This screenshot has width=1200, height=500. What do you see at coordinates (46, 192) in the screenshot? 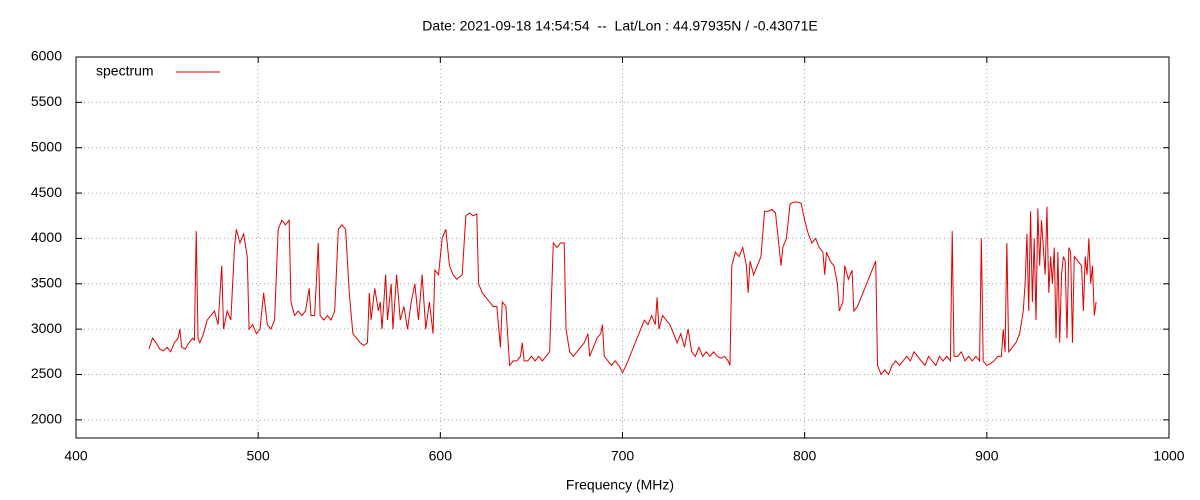
I see `y-tick-label: 4500` at bounding box center [46, 192].